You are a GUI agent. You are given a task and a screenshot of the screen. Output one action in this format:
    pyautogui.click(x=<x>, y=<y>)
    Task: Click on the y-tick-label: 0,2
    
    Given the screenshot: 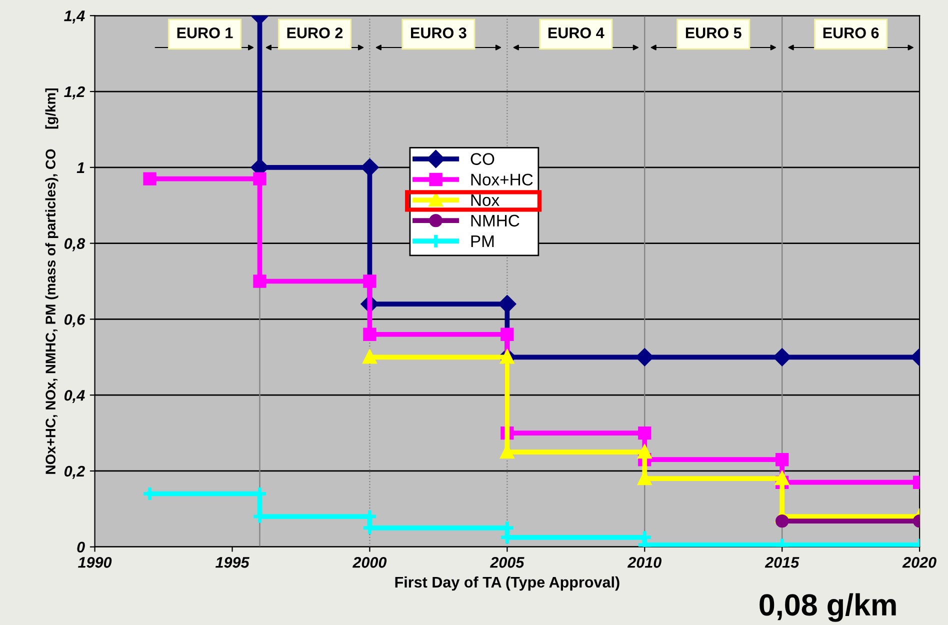 What is the action you would take?
    pyautogui.click(x=74, y=472)
    